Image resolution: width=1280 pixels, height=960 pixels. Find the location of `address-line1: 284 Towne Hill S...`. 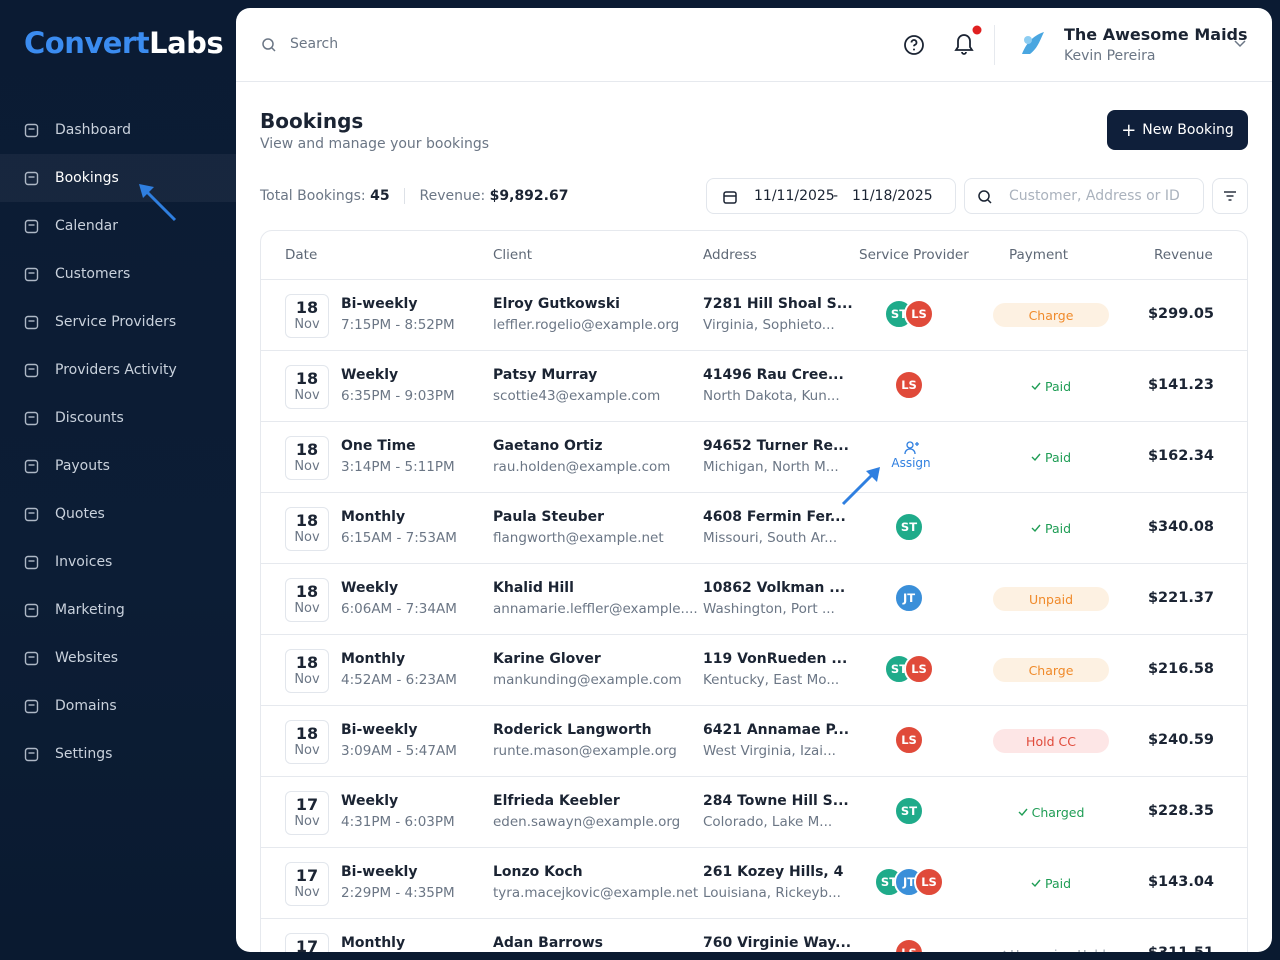

address-line1: 284 Towne Hill S... is located at coordinates (776, 801).